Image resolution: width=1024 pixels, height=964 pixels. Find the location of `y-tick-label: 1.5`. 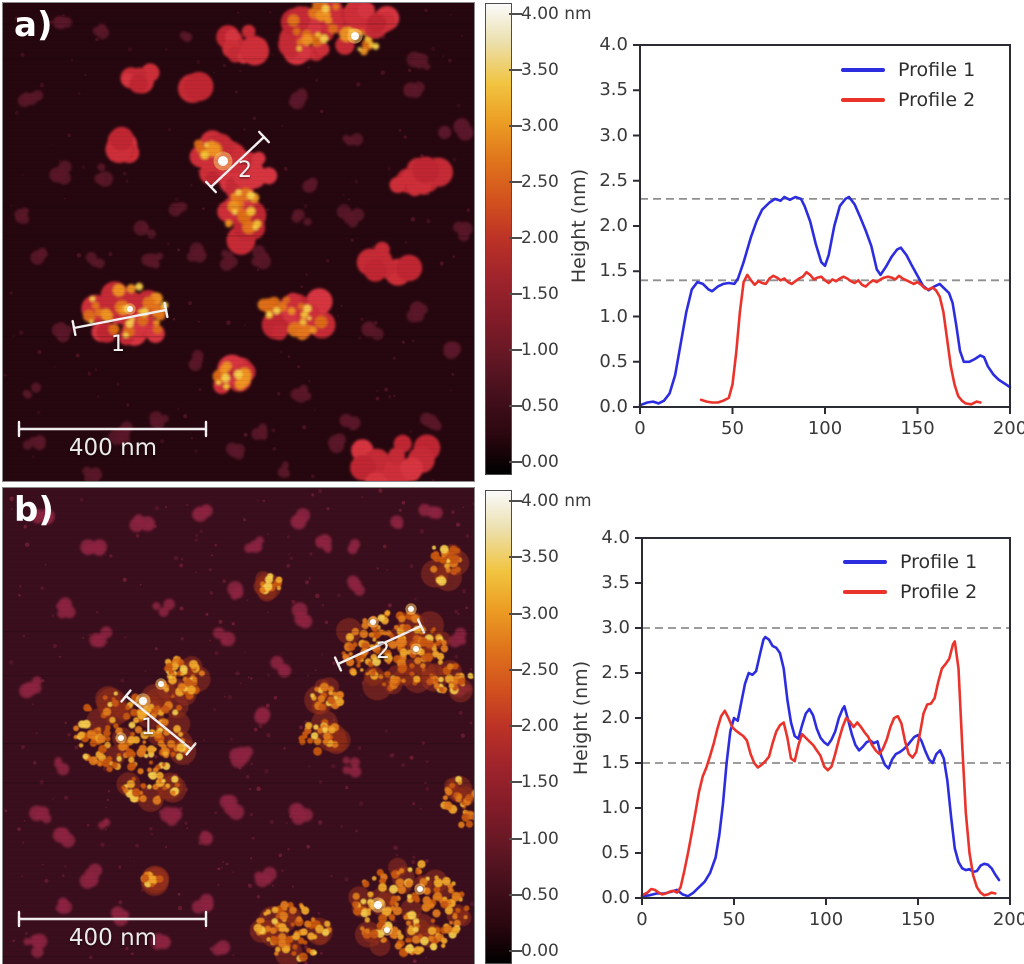

y-tick-label: 1.5 is located at coordinates (613, 271).